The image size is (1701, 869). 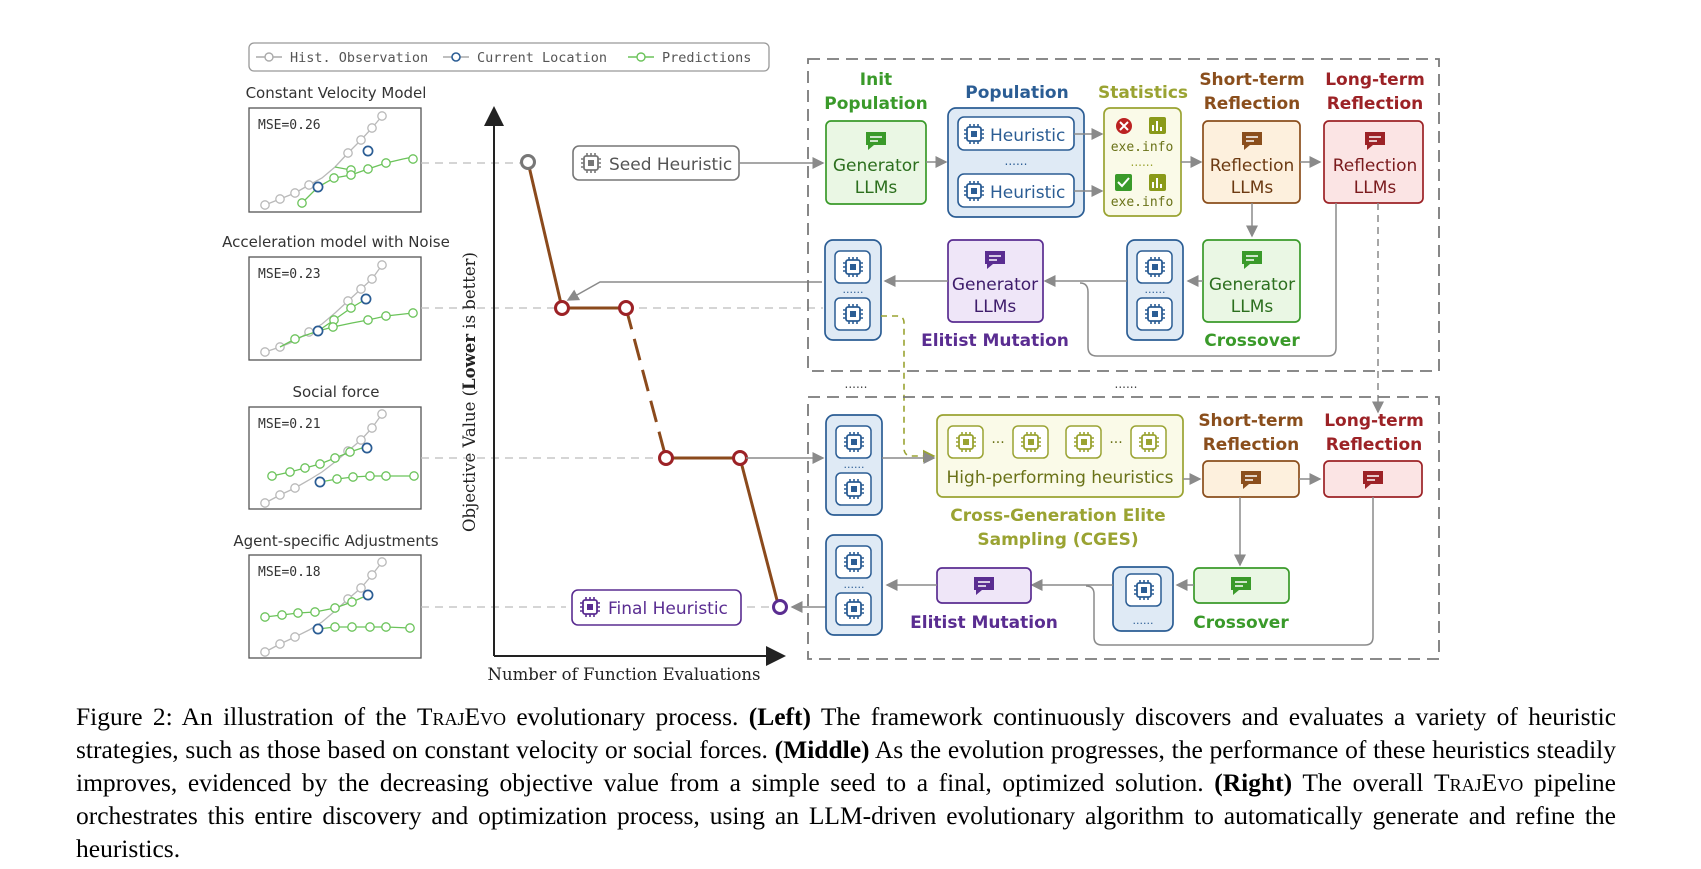 What do you see at coordinates (289, 424) in the screenshot?
I see `model-mse: MSE=0.21` at bounding box center [289, 424].